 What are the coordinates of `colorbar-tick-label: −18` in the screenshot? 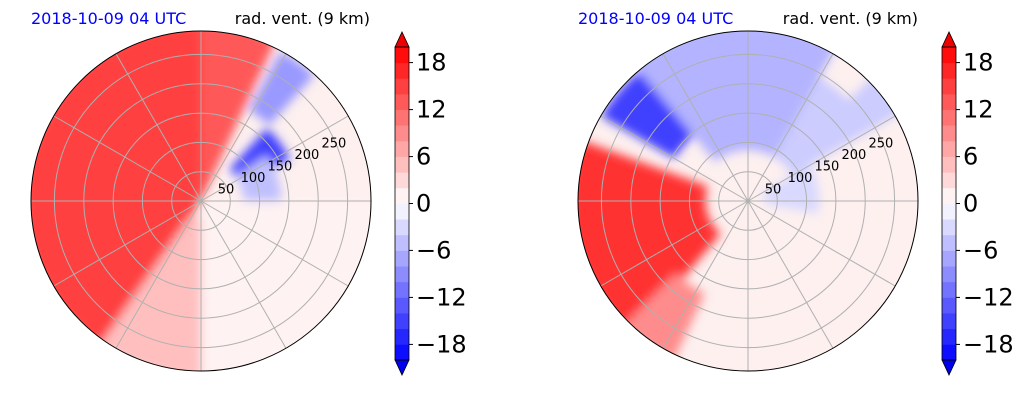 It's located at (441, 344).